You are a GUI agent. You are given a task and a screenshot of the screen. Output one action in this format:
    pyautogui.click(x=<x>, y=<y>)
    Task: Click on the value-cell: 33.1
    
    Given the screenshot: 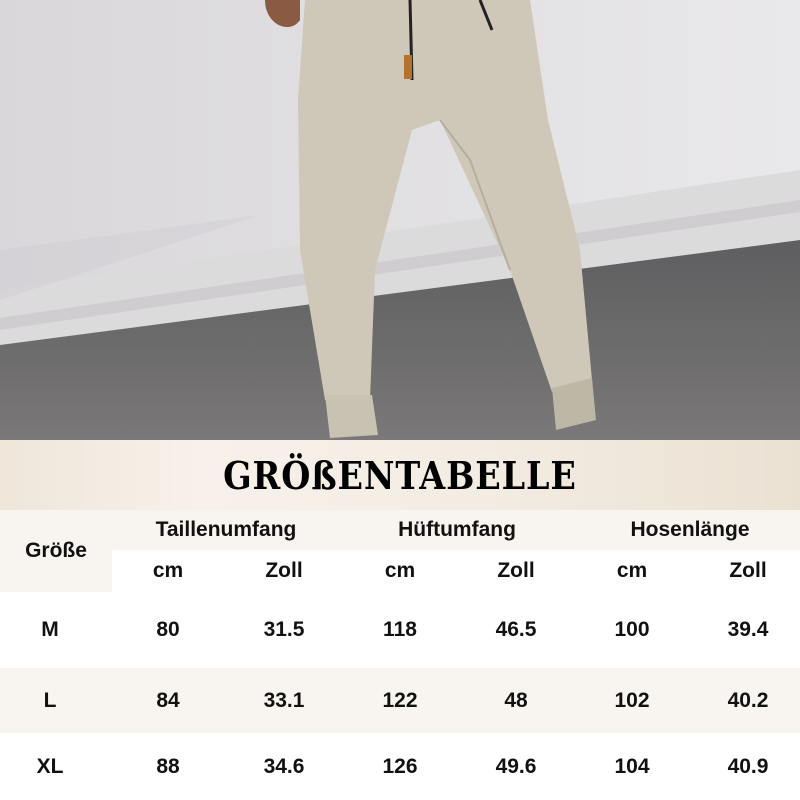 What is the action you would take?
    pyautogui.click(x=284, y=700)
    